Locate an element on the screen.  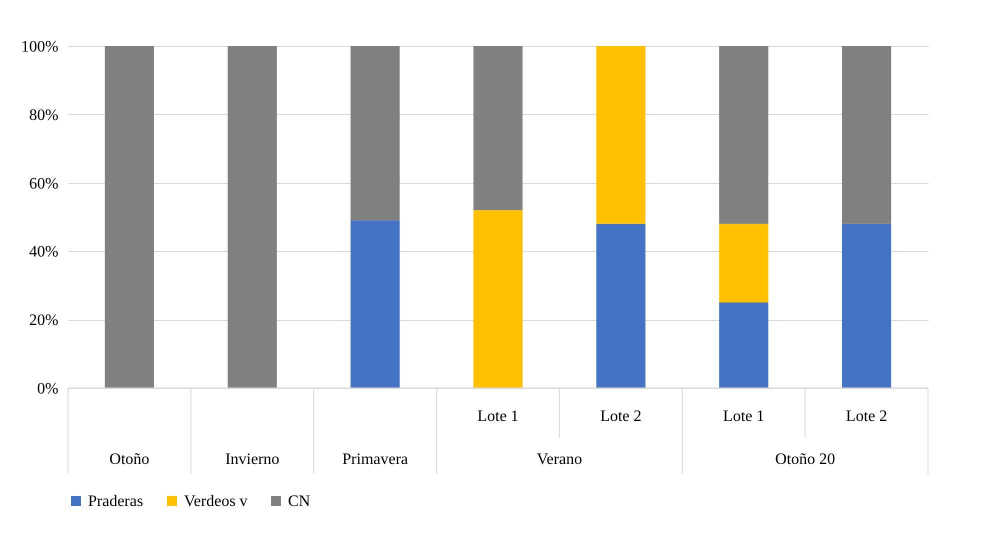
x-tick-label: Otoño is located at coordinates (129, 459).